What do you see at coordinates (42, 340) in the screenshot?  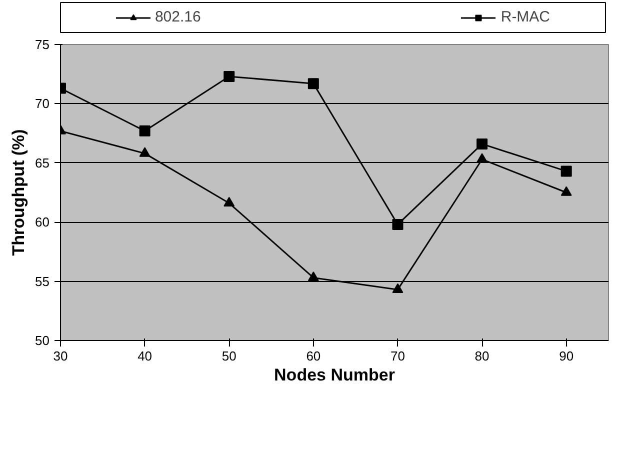 I see `y-tick-label: 50` at bounding box center [42, 340].